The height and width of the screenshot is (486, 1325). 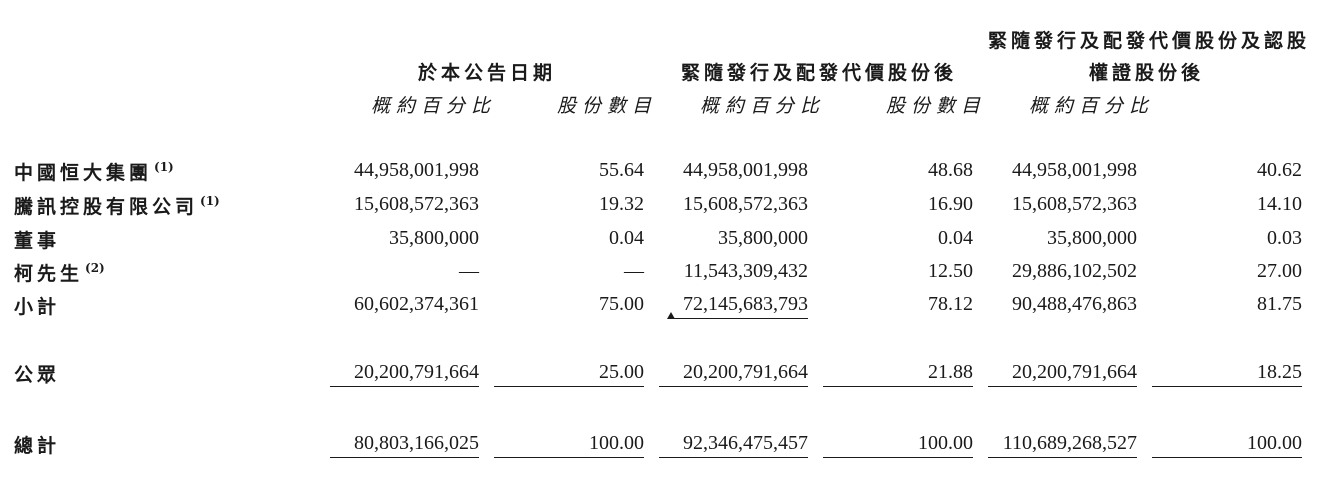 I want to click on row-label-subtotal: 小計, so click(x=37, y=307).